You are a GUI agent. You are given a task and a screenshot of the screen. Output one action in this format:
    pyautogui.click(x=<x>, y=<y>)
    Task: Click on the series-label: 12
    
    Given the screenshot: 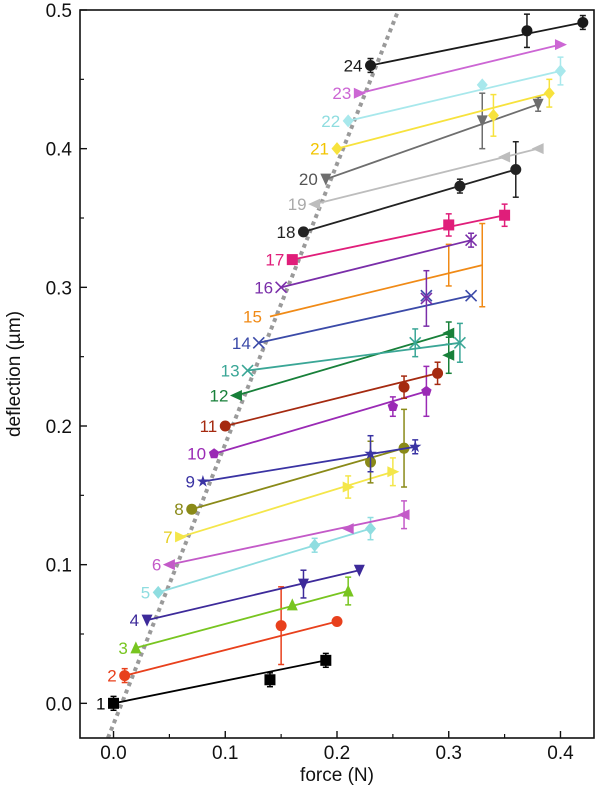 What is the action you would take?
    pyautogui.click(x=219, y=395)
    